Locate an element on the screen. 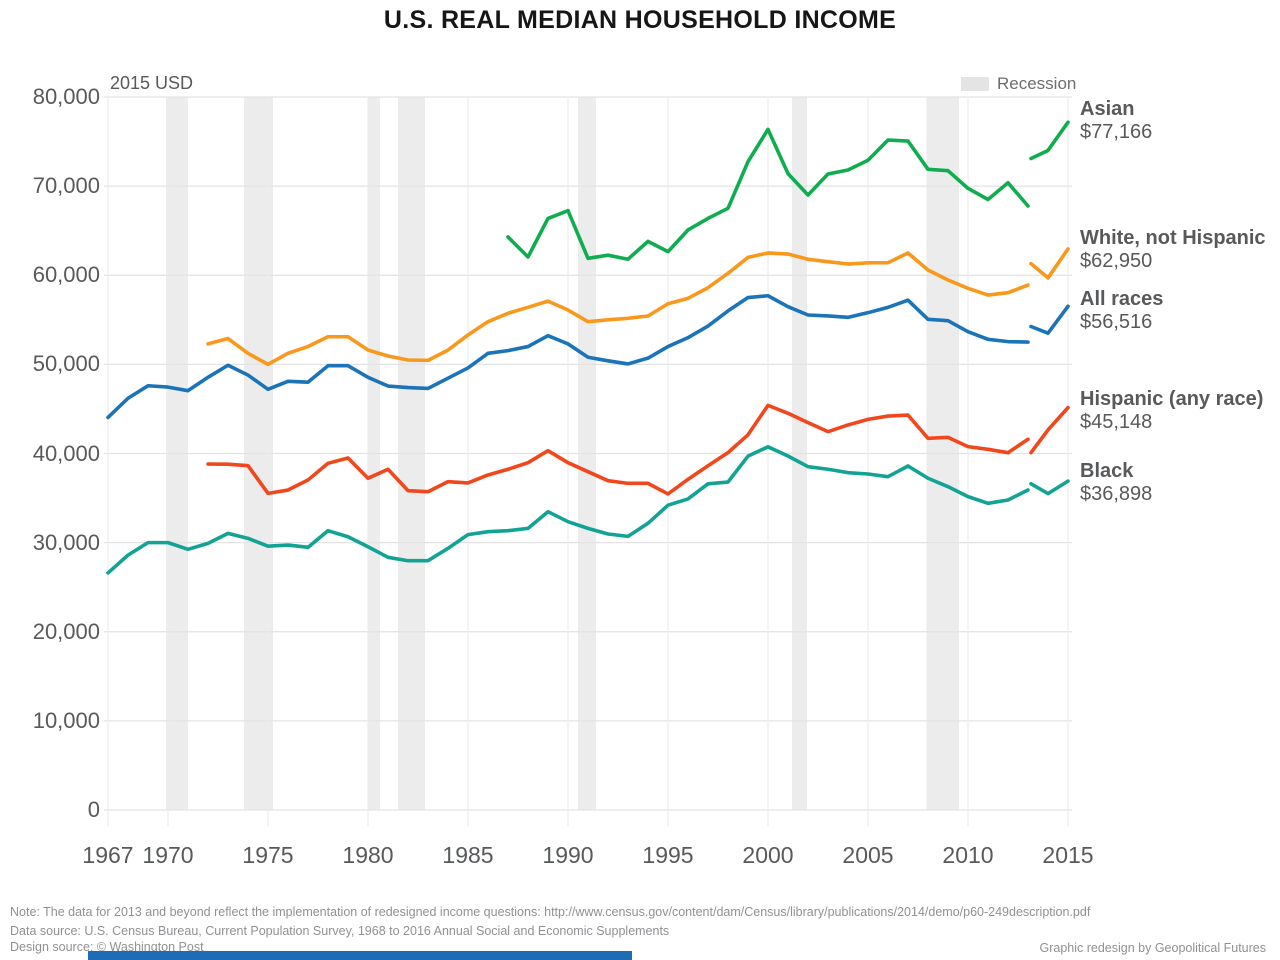 This screenshot has height=960, width=1280. series-end-value: $62,950 is located at coordinates (1116, 261).